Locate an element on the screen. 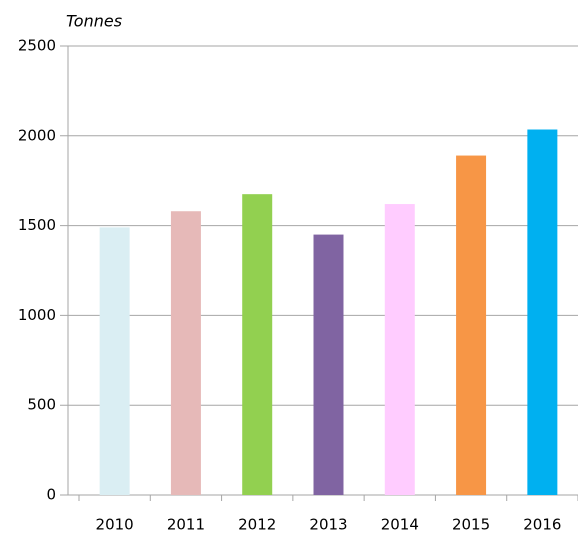  y-tick-label: 500 is located at coordinates (41, 405).